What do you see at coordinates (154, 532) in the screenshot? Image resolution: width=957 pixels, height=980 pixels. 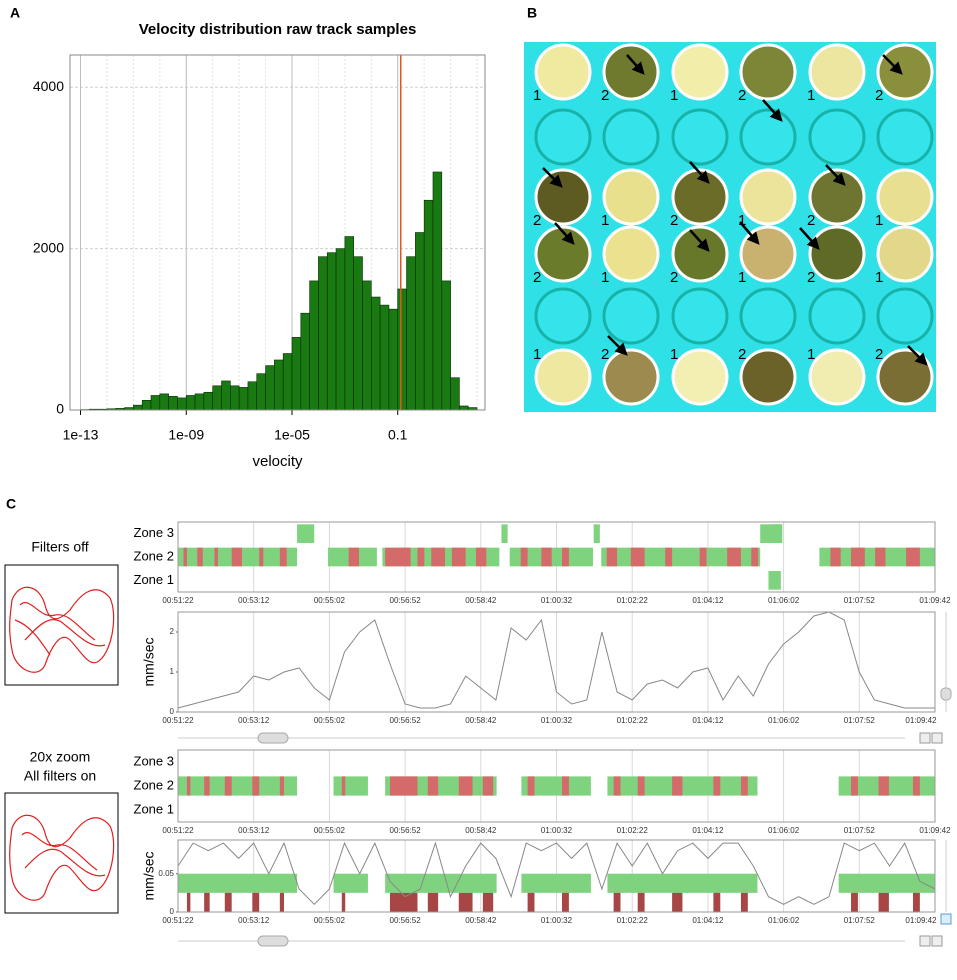 I see `y-category-label: Zone 3` at bounding box center [154, 532].